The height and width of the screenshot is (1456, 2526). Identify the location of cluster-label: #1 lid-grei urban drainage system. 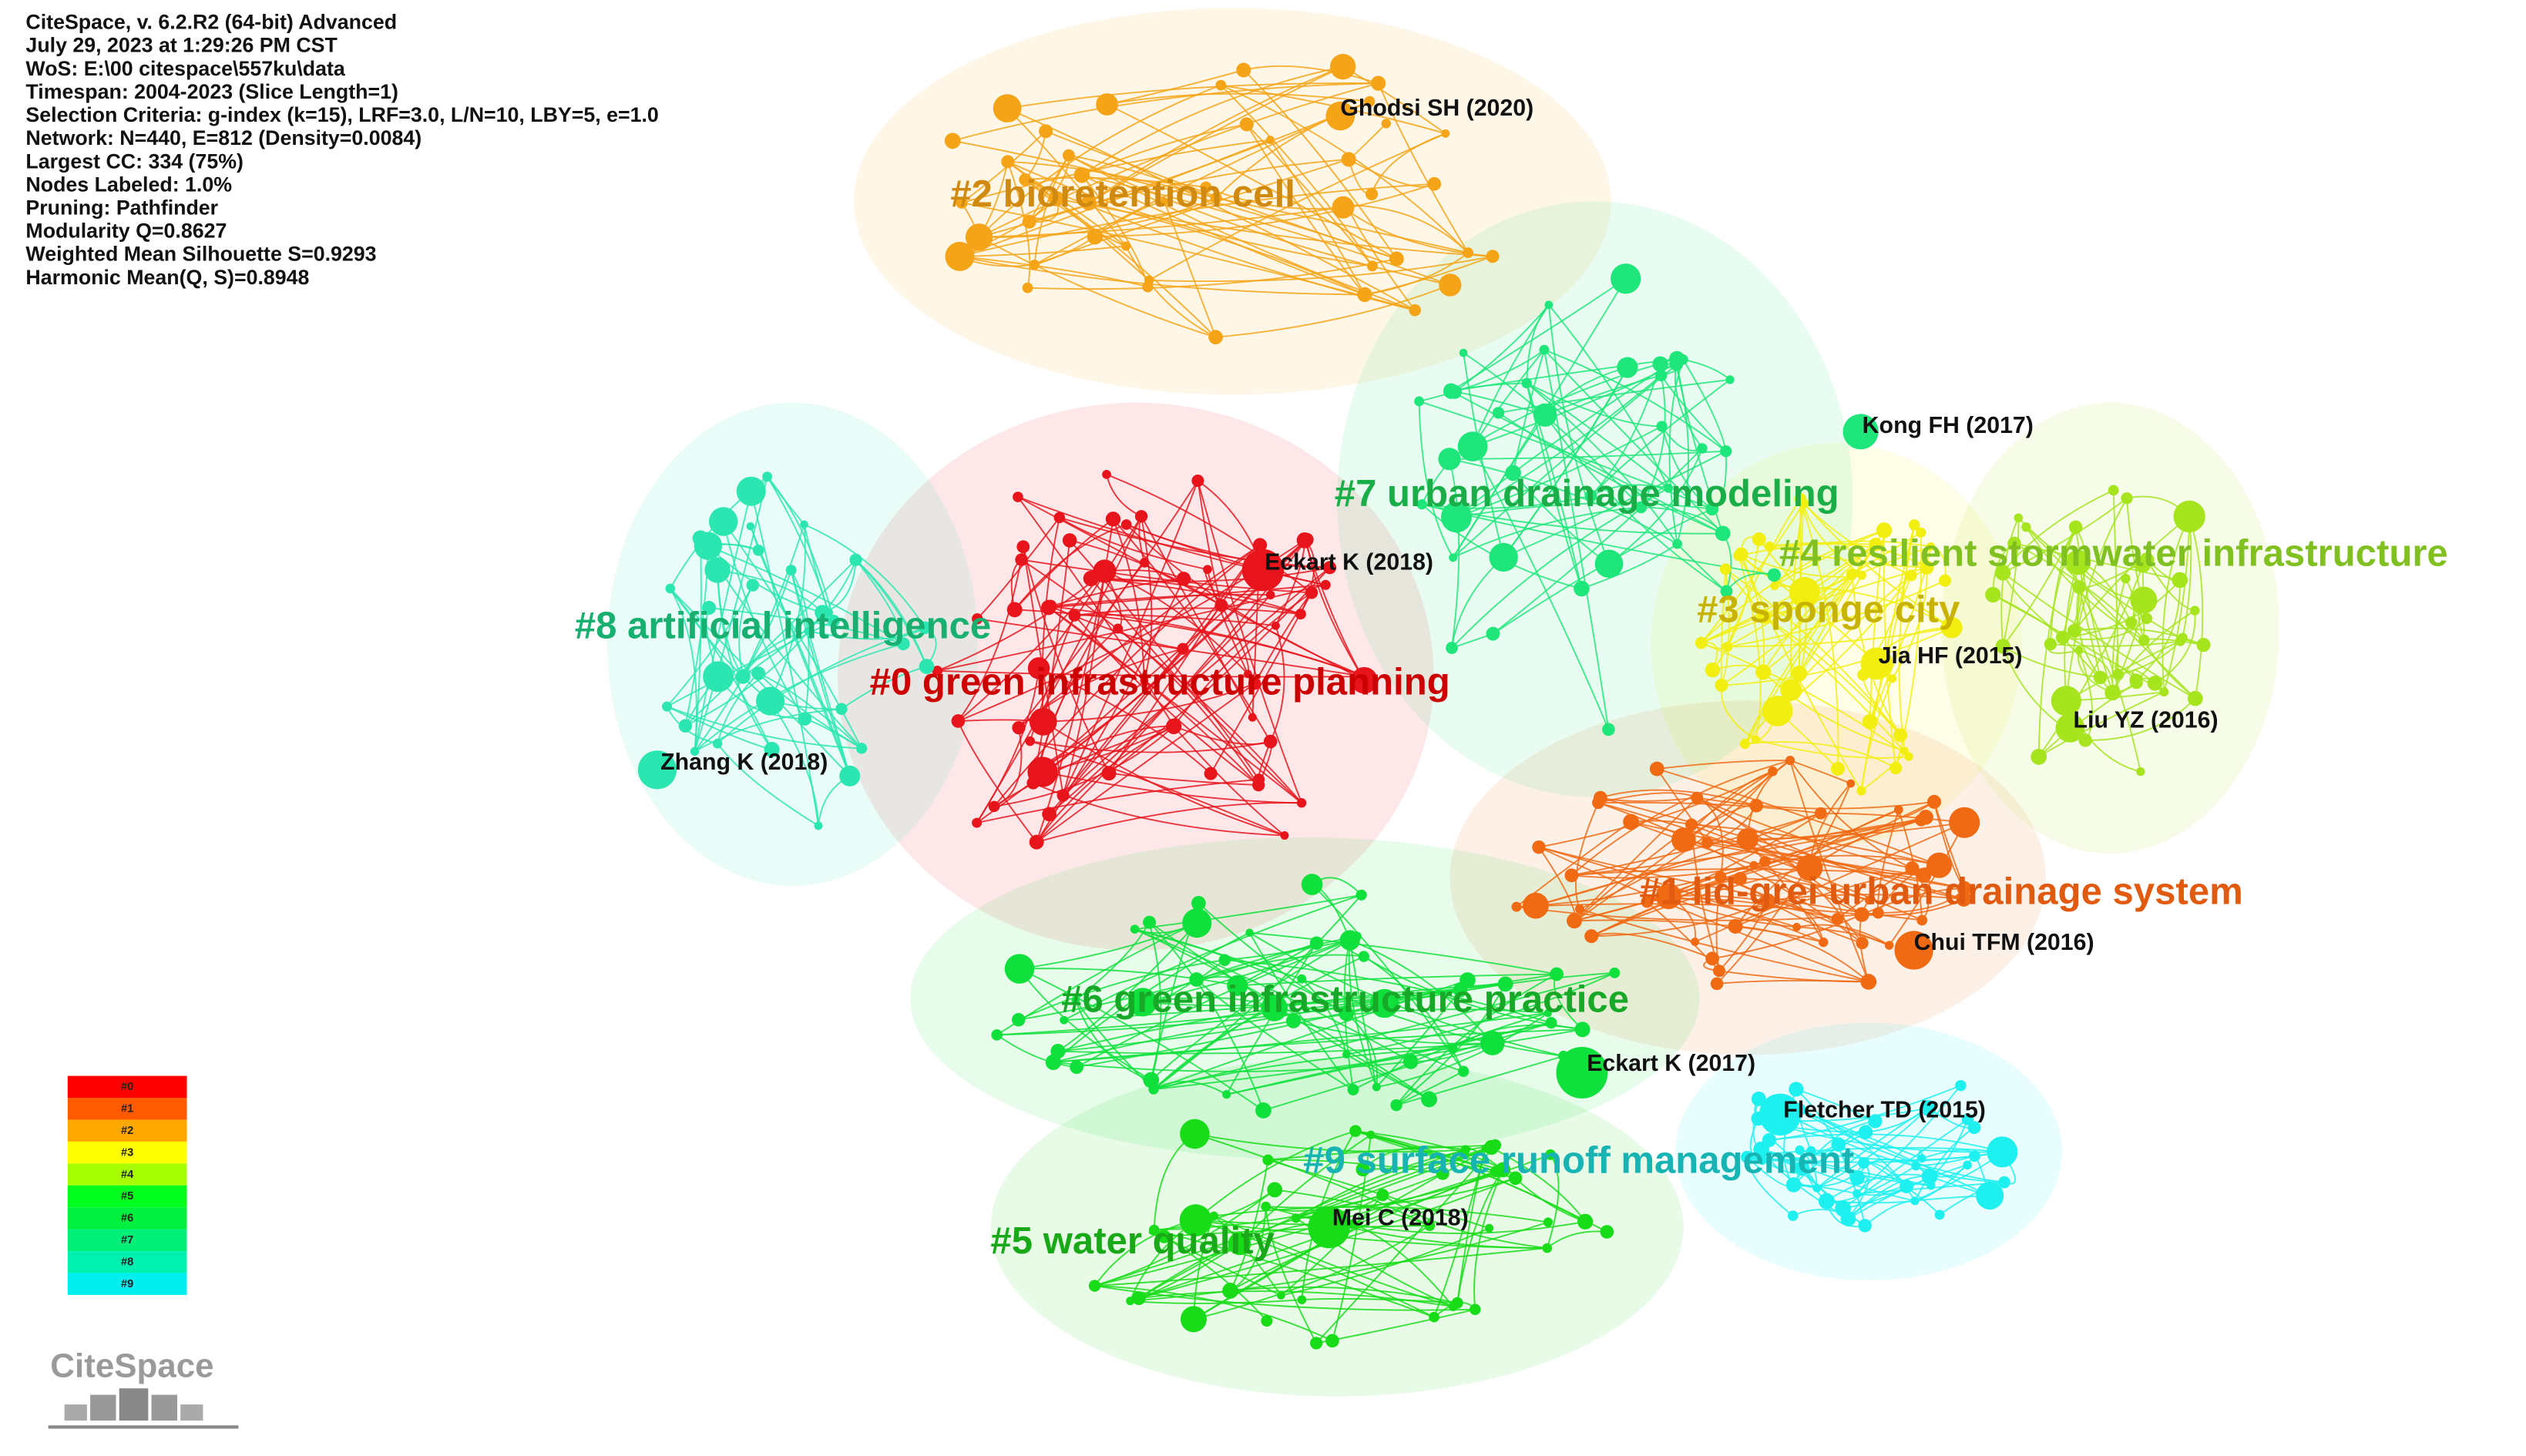
(1941, 891).